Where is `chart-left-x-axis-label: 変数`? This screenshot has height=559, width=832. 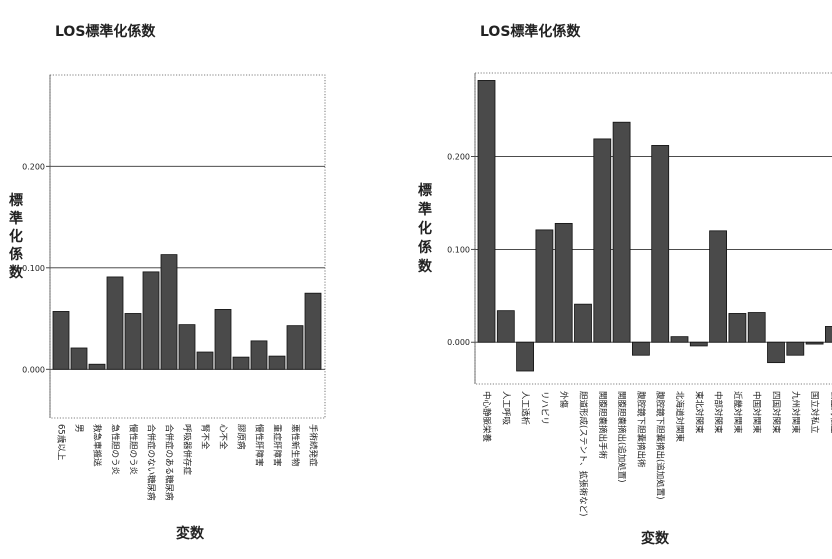 chart-left-x-axis-label: 変数 is located at coordinates (190, 533).